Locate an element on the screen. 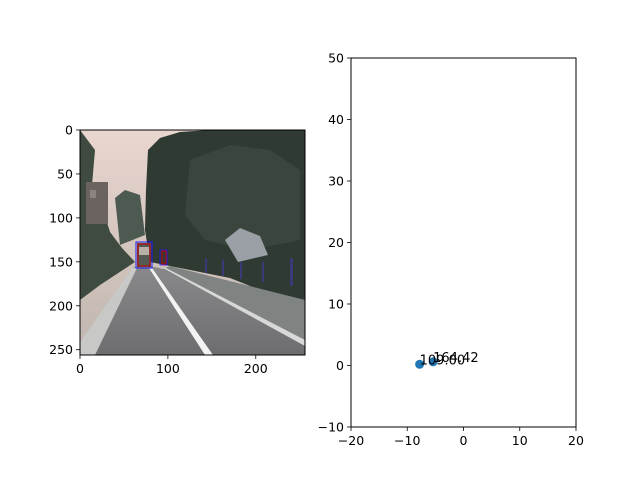  scatter-point-label: 164.42 is located at coordinates (456, 358).